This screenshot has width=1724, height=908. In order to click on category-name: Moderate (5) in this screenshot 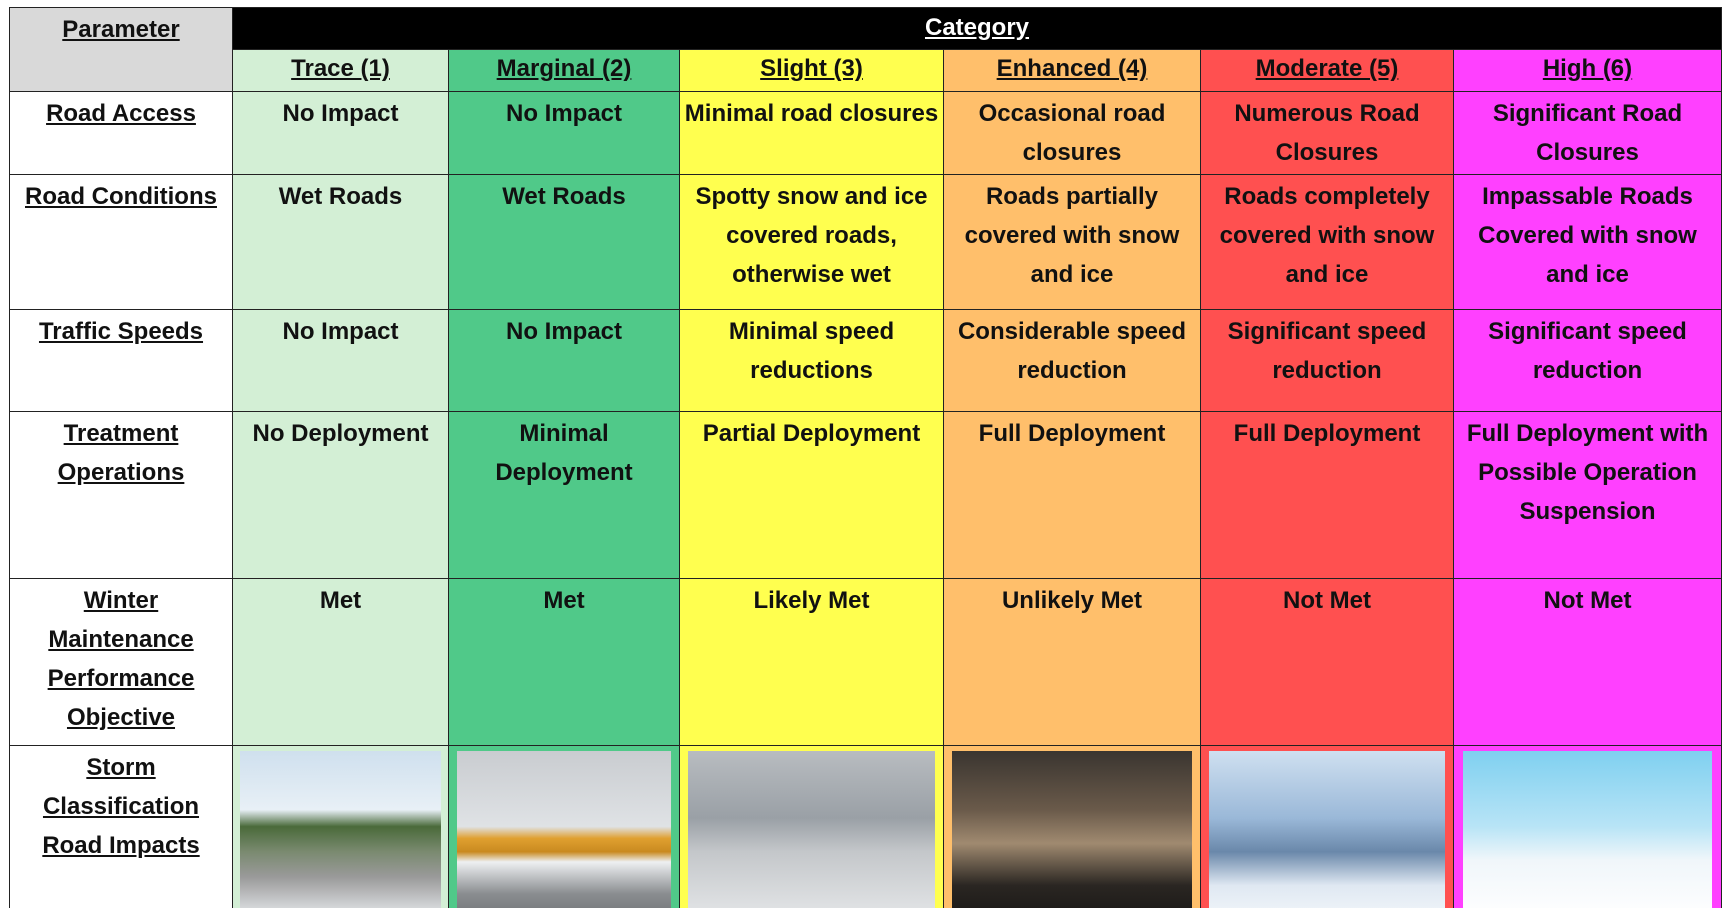, I will do `click(1327, 68)`.